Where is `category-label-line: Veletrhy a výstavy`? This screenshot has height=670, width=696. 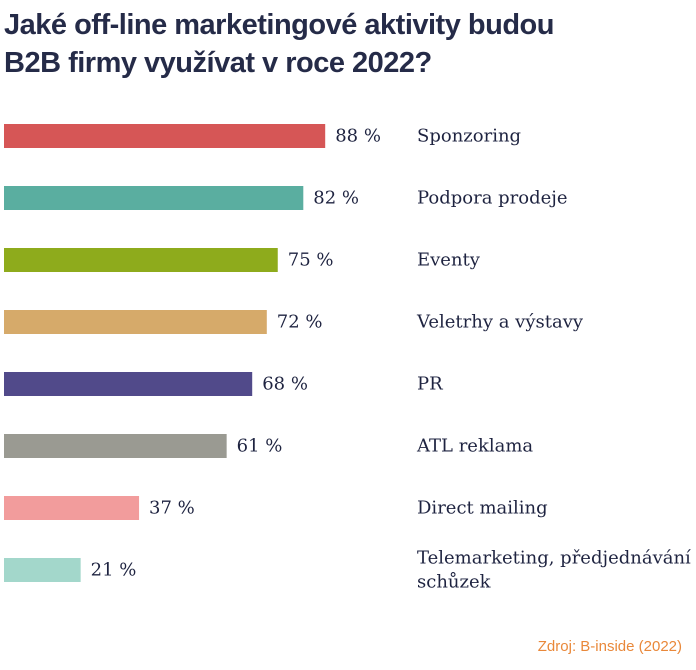 category-label-line: Veletrhy a výstavy is located at coordinates (500, 322).